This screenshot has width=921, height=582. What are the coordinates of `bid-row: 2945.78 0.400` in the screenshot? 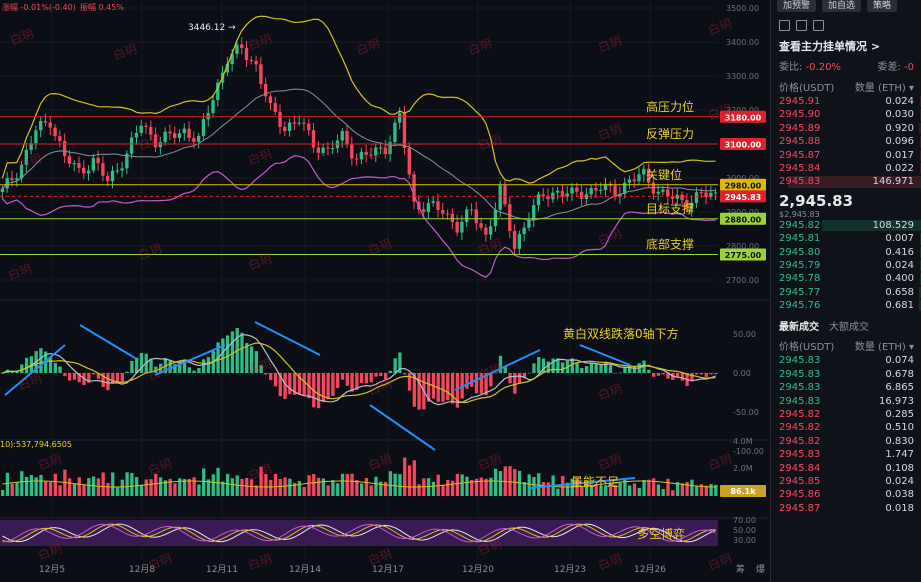 It's located at (846, 278).